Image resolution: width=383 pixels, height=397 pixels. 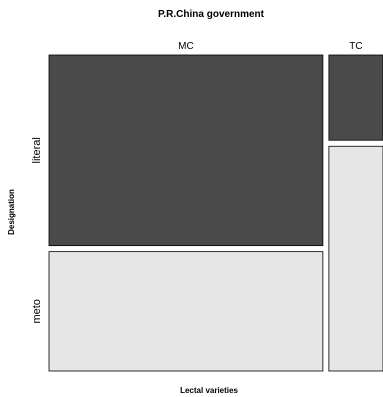 What do you see at coordinates (355, 258) in the screenshot?
I see `tile-tc-meto` at bounding box center [355, 258].